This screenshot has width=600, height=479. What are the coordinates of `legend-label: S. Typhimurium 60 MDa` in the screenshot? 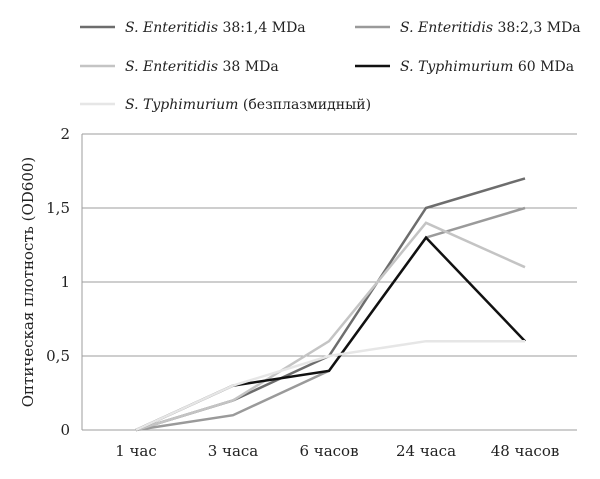 It's located at (487, 67).